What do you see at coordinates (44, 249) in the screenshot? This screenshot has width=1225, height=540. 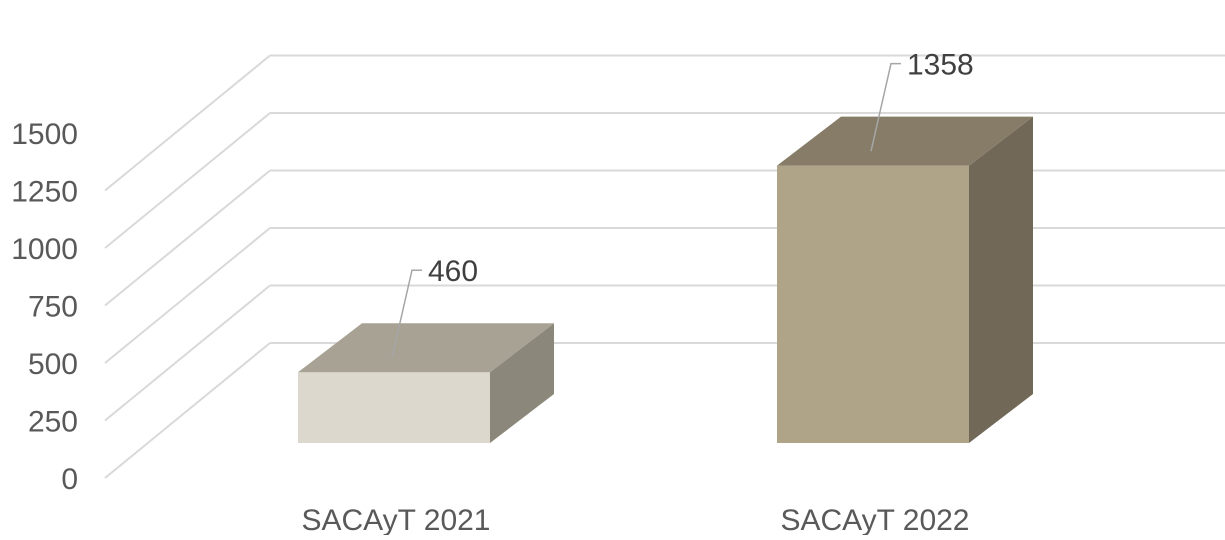 I see `y-tick-label: 1000` at bounding box center [44, 249].